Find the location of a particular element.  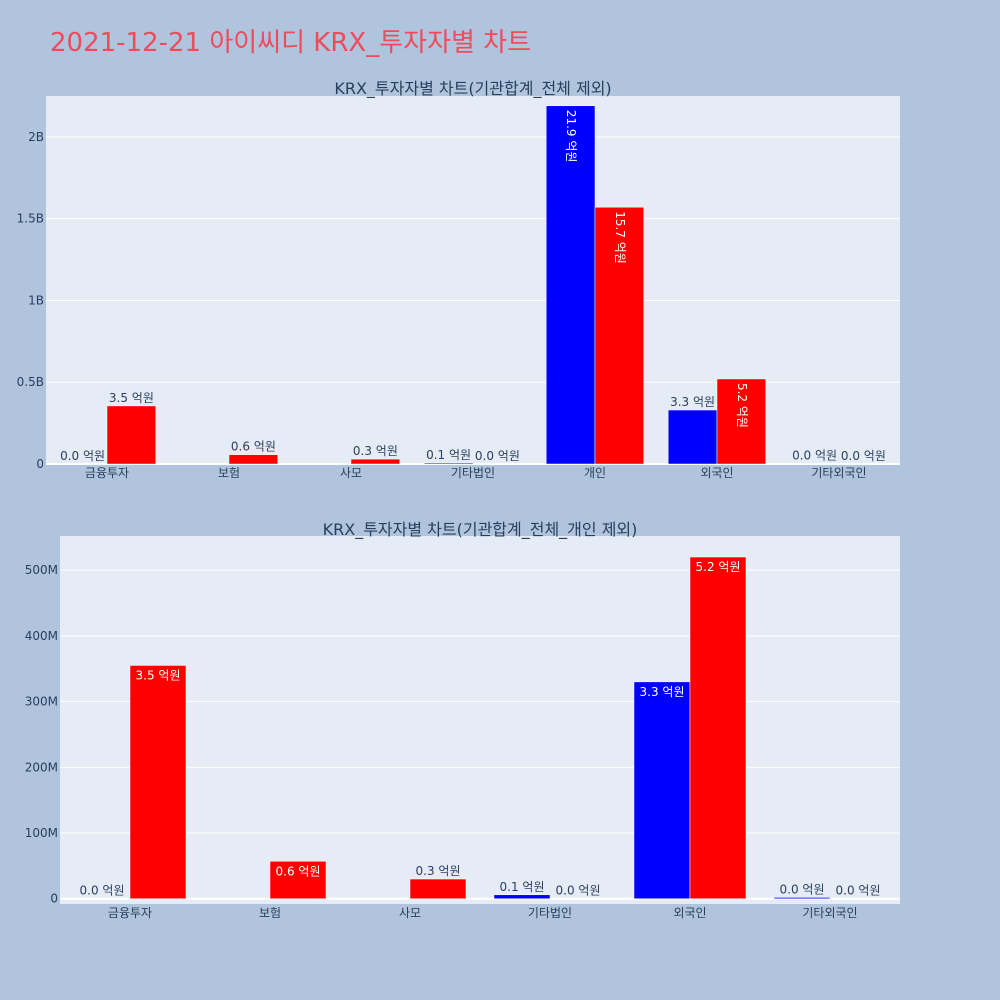

page-title: 2021-12-21 아이씨디 KRX_투자자별 차트 is located at coordinates (291, 43).